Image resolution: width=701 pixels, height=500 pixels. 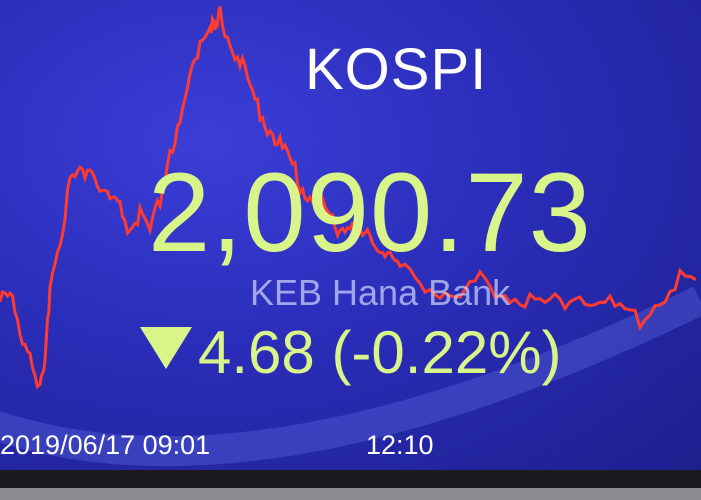 What do you see at coordinates (350, 479) in the screenshot?
I see `screen-bezel` at bounding box center [350, 479].